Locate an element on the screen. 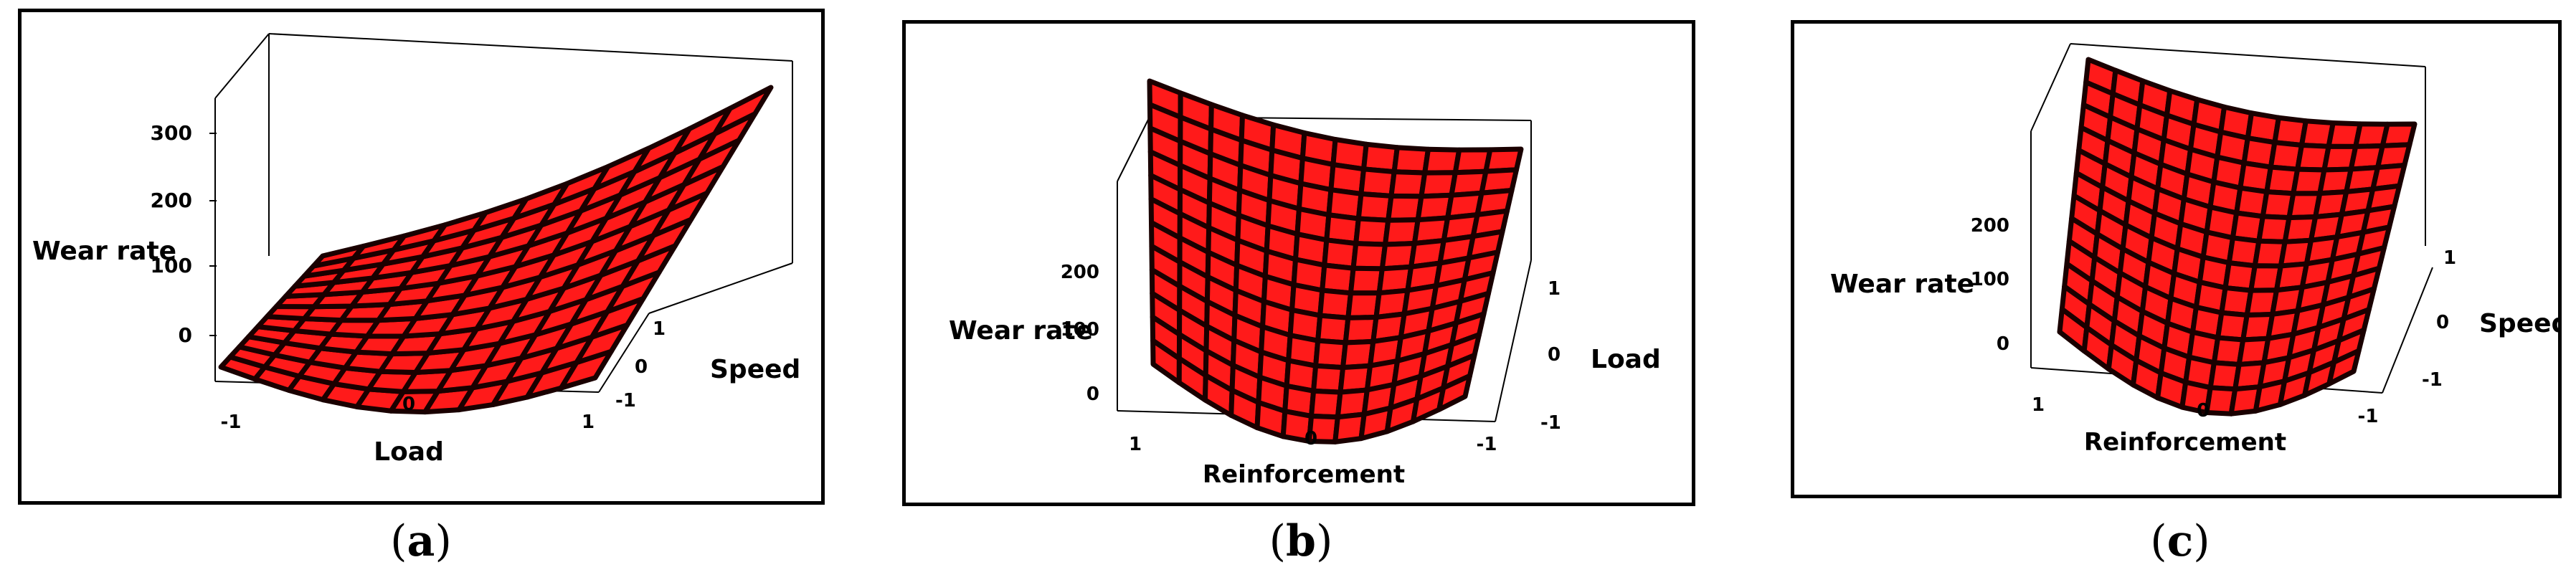 This screenshot has width=2576, height=585. surface-cell-a is located at coordinates (743, 111).